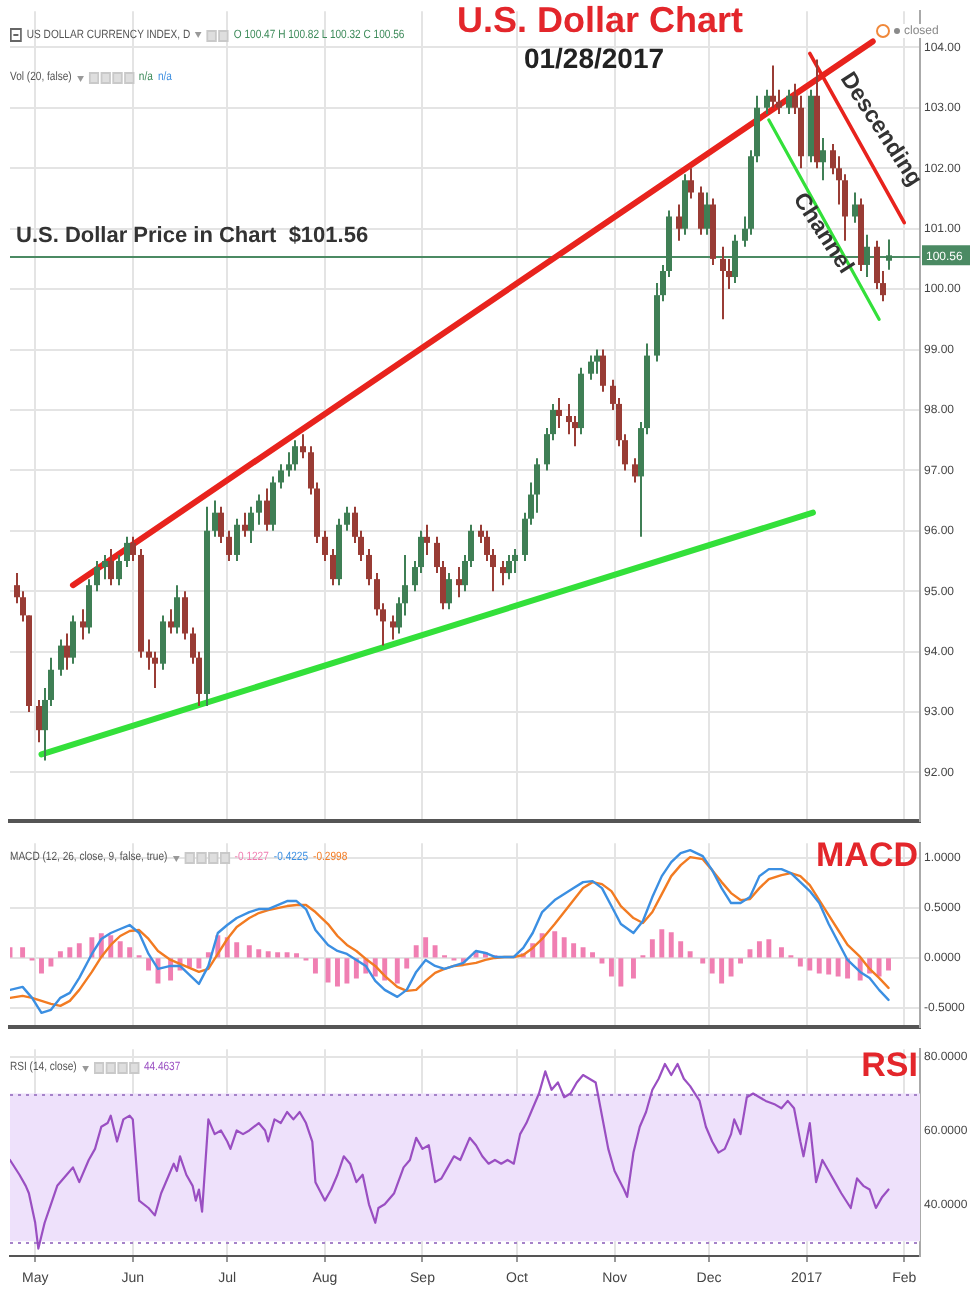  What do you see at coordinates (889, 1066) in the screenshot?
I see `chart-title: RSI` at bounding box center [889, 1066].